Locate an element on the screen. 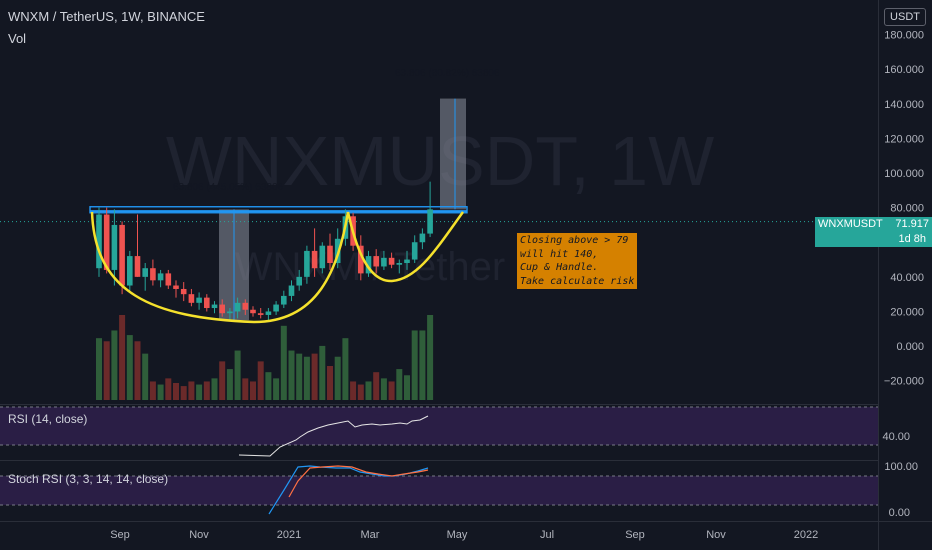  currency-badge: USDT is located at coordinates (905, 17).